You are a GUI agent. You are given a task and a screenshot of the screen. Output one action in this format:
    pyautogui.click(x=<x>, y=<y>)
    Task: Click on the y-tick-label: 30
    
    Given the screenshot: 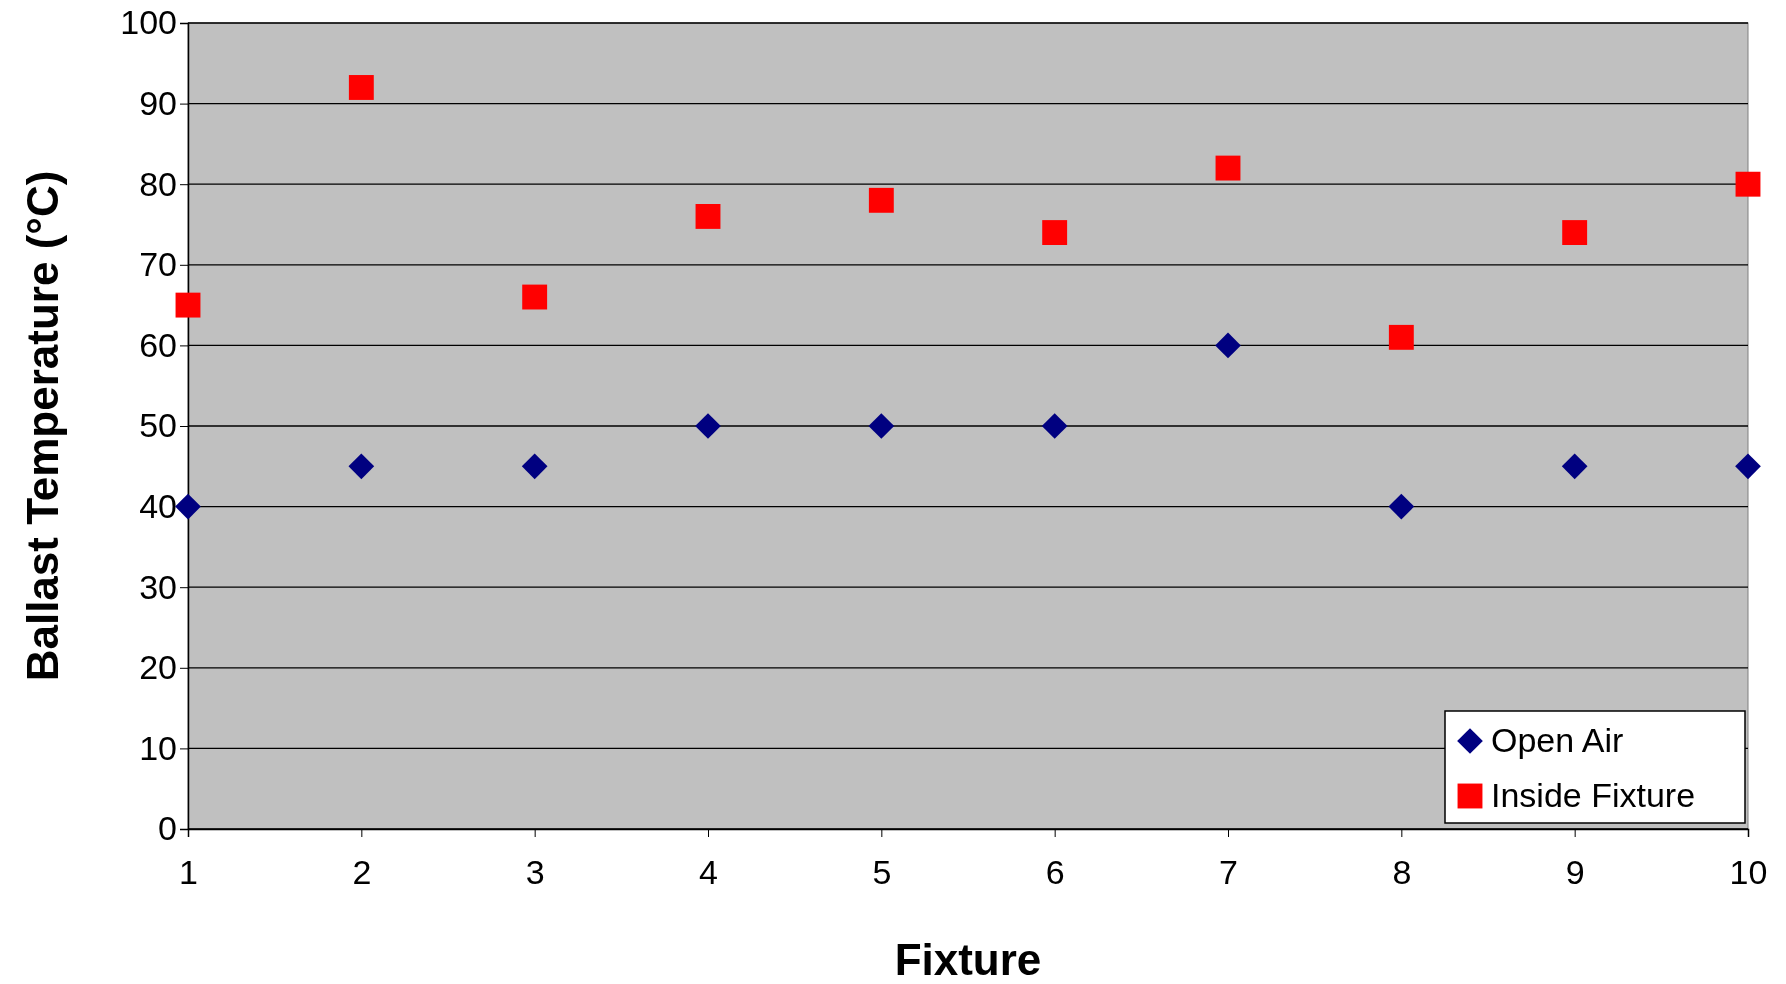 What is the action you would take?
    pyautogui.click(x=158, y=586)
    